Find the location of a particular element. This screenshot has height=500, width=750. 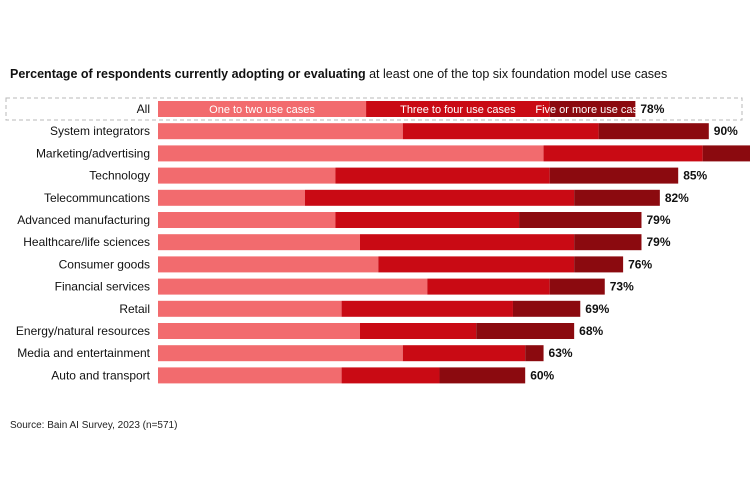

all-row-highlight-box is located at coordinates (374, 109).